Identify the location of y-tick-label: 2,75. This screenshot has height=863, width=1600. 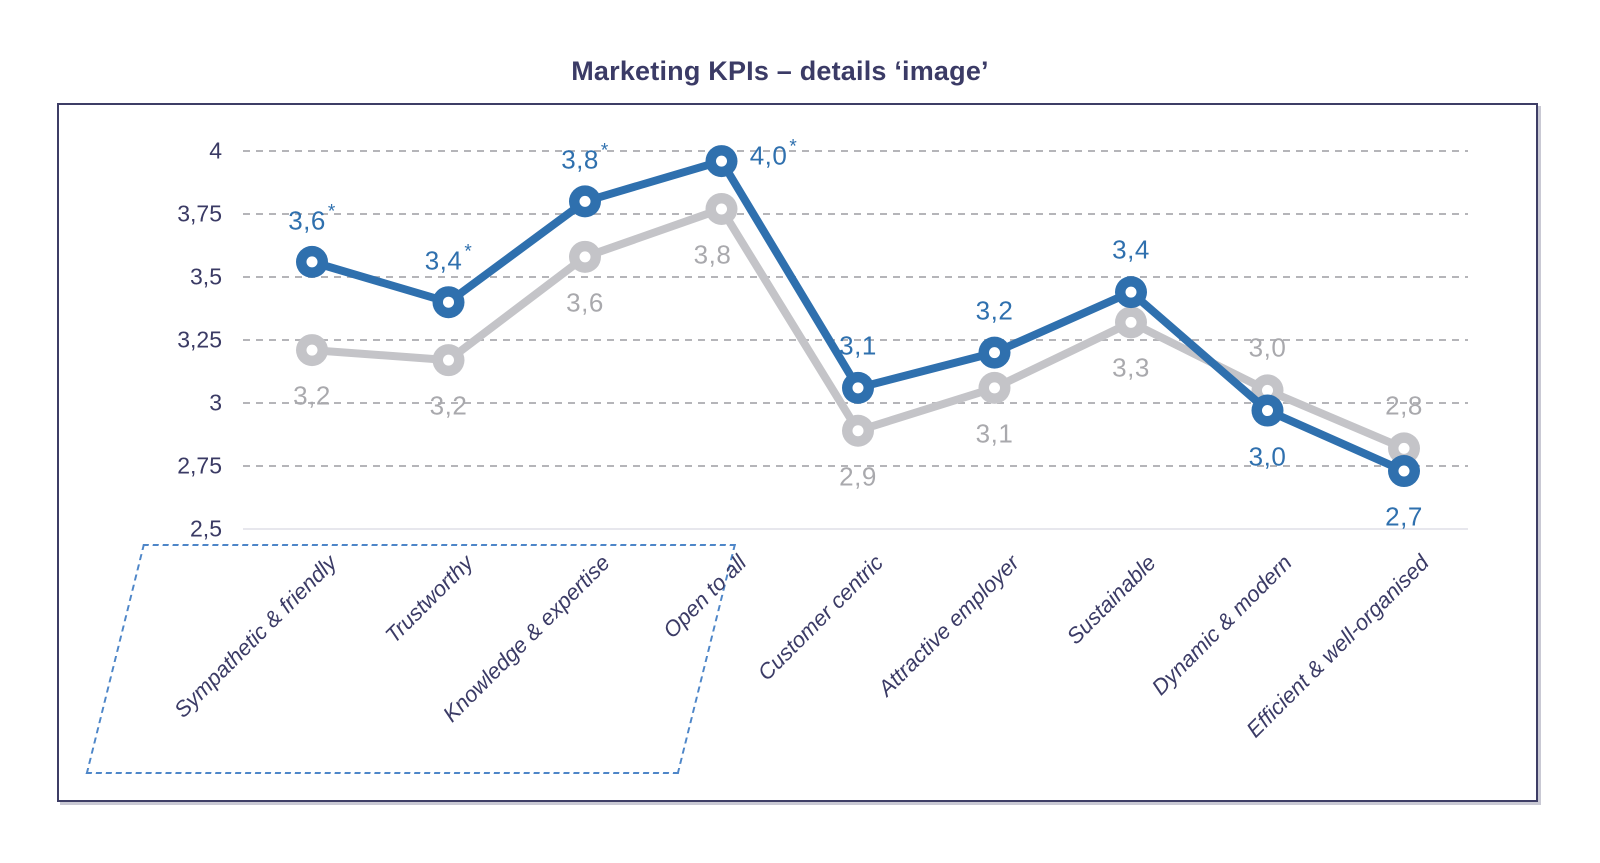
(199, 465).